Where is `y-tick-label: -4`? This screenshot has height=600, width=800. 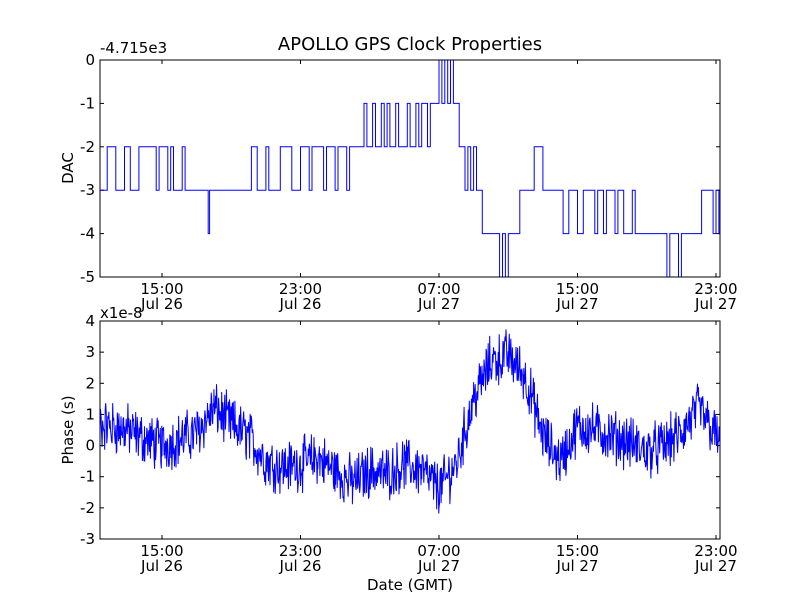
y-tick-label: -4 is located at coordinates (87, 234).